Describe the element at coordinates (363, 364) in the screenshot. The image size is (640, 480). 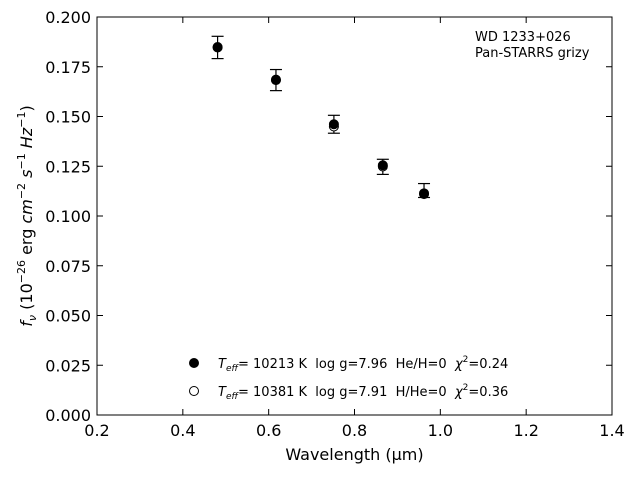
I see `legend-label-series-1: Teff= 10213 K log g=7.96 He/H=0 χ2=0.24` at that location.